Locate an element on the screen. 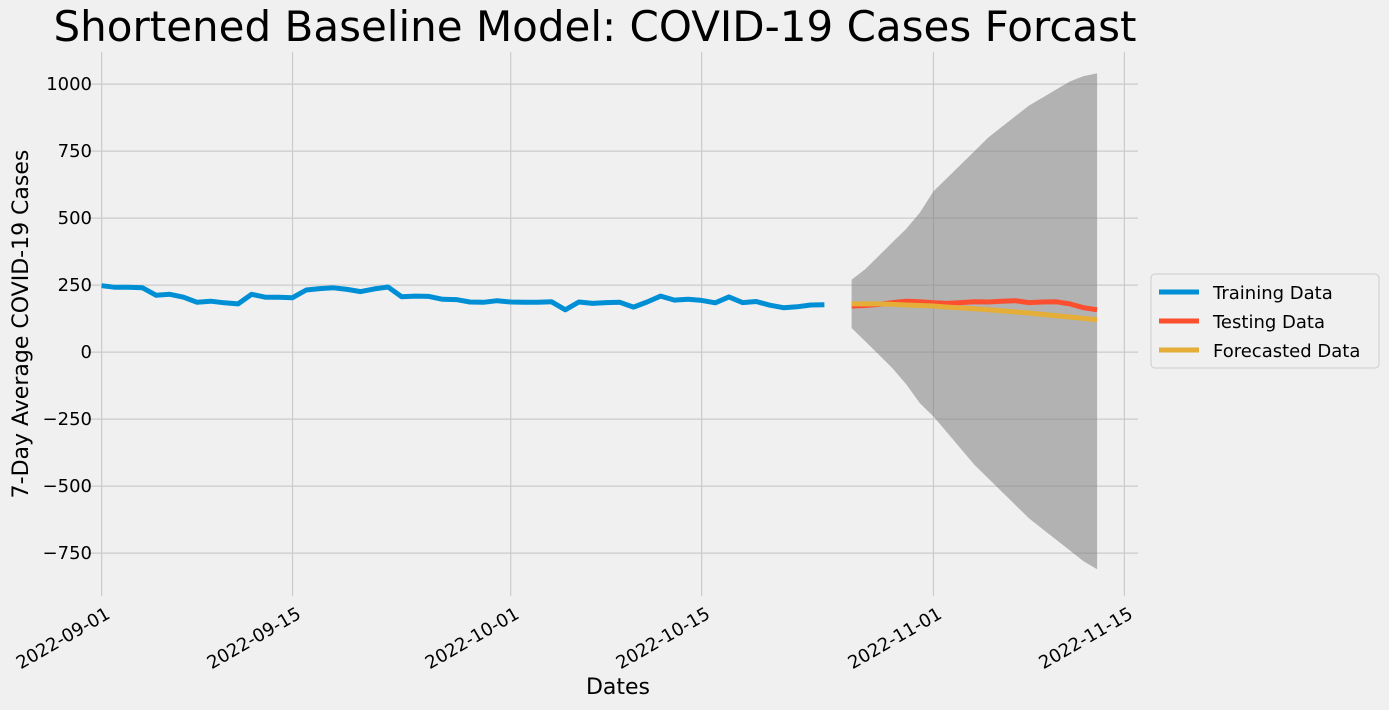 This screenshot has height=710, width=1389. legend-label-training: Training Data is located at coordinates (1272, 293).